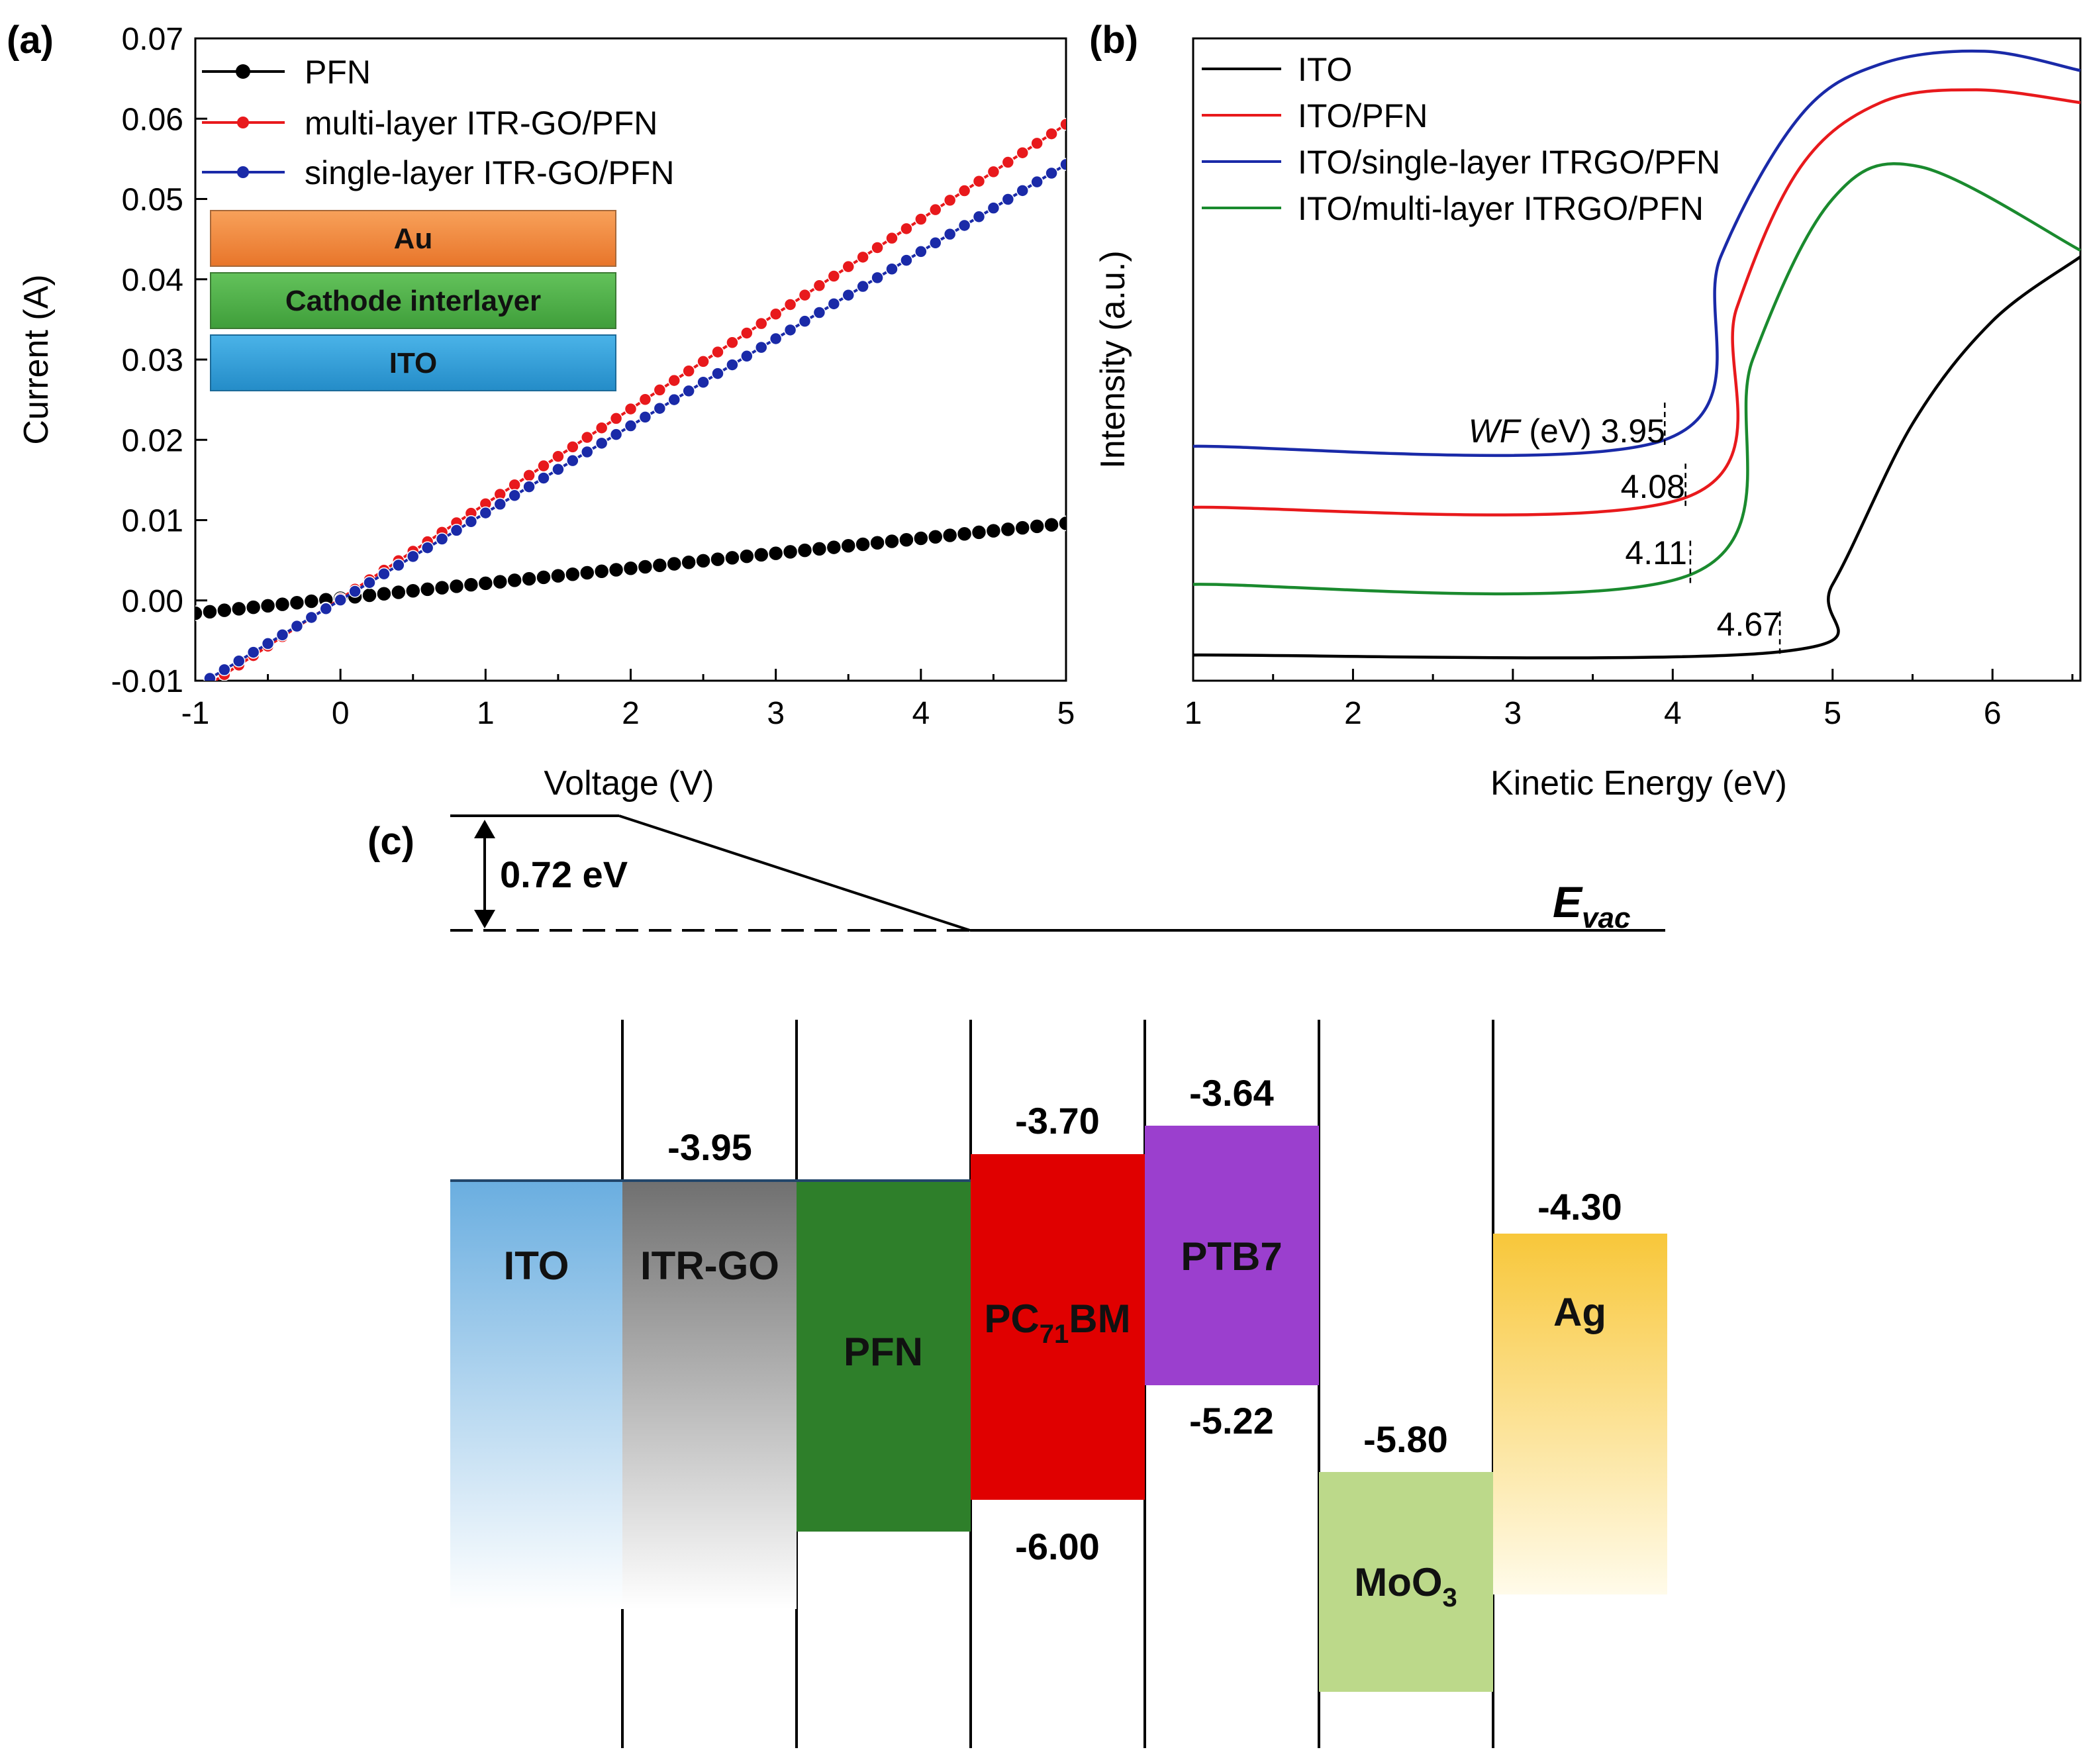  What do you see at coordinates (152, 601) in the screenshot?
I see `y-tick-label: 0.00` at bounding box center [152, 601].